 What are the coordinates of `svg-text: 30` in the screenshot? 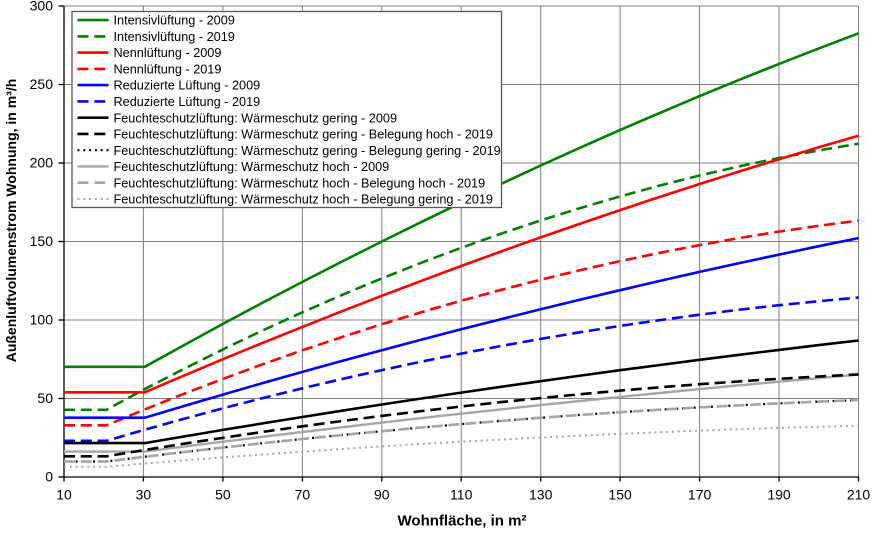 It's located at (144, 494).